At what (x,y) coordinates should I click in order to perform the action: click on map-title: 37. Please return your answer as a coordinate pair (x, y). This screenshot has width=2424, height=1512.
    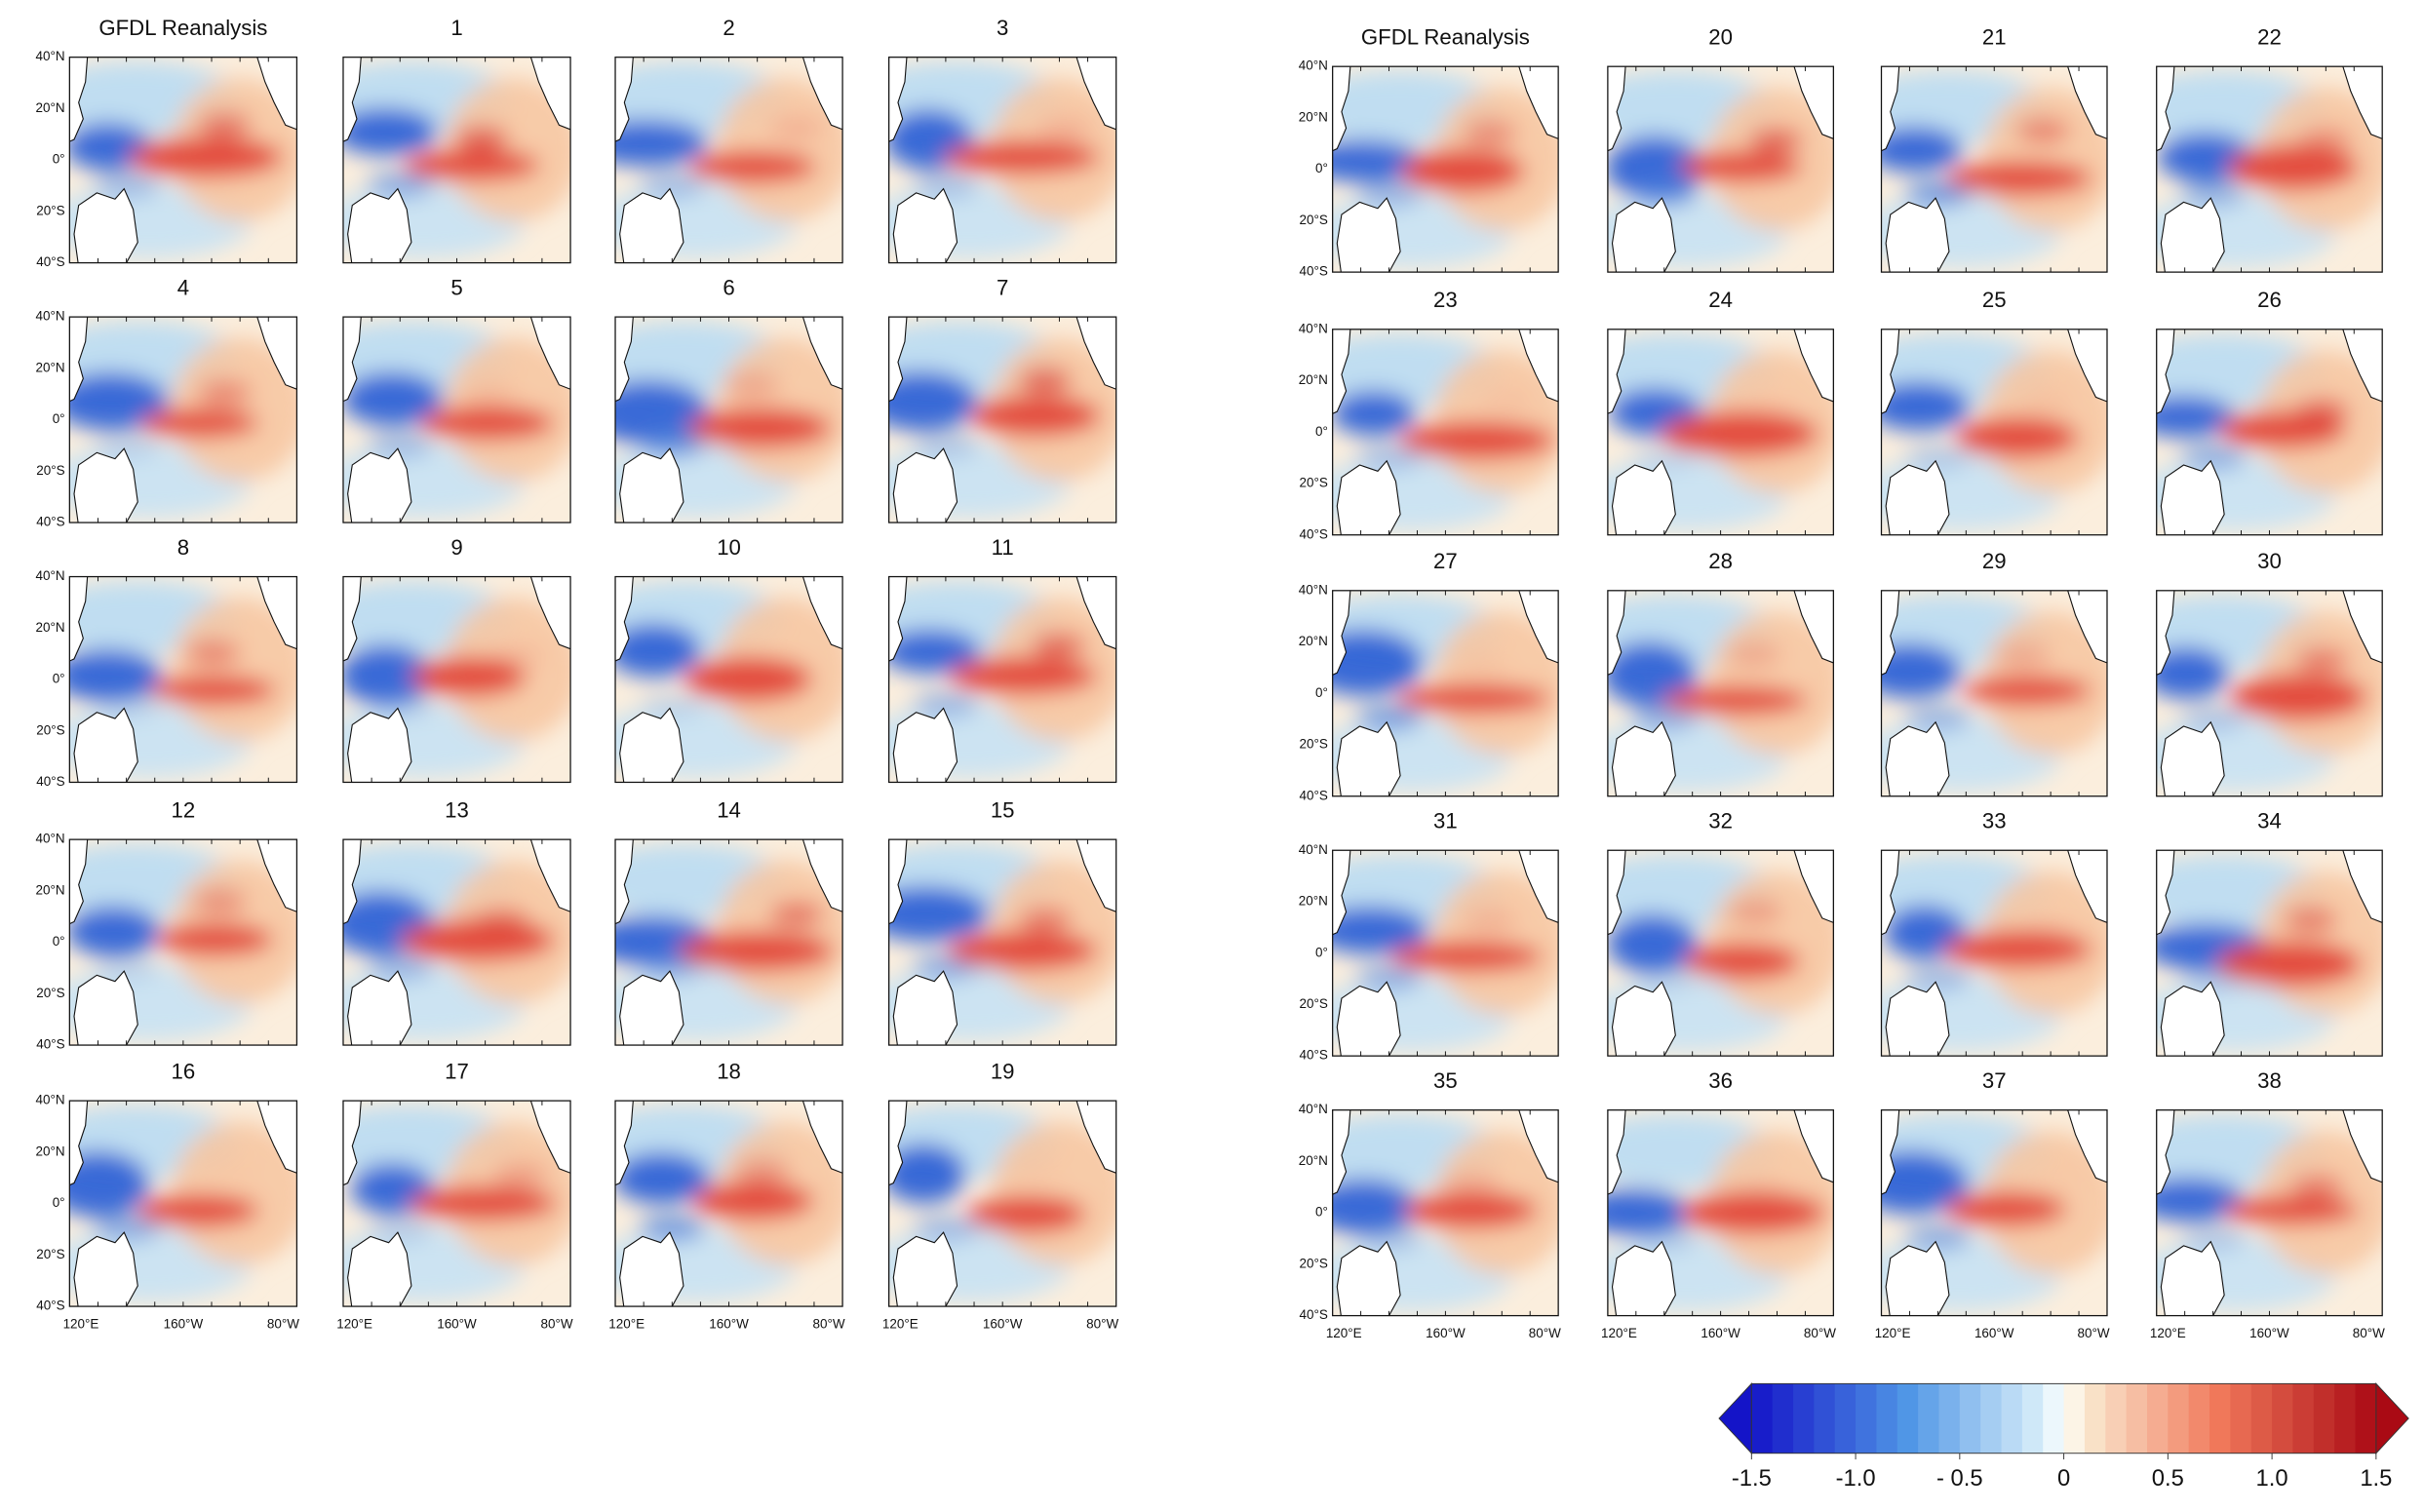
    Looking at the image, I should click on (1994, 1080).